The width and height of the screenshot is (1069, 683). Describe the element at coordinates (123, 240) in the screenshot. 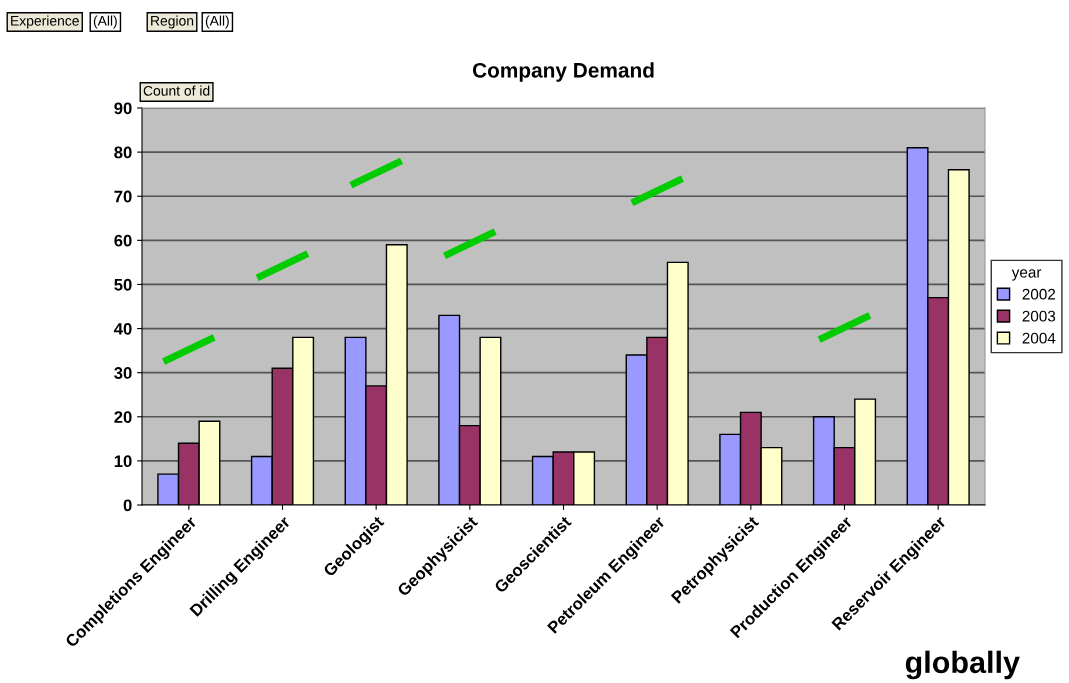

I see `y-tick-label: 60` at that location.